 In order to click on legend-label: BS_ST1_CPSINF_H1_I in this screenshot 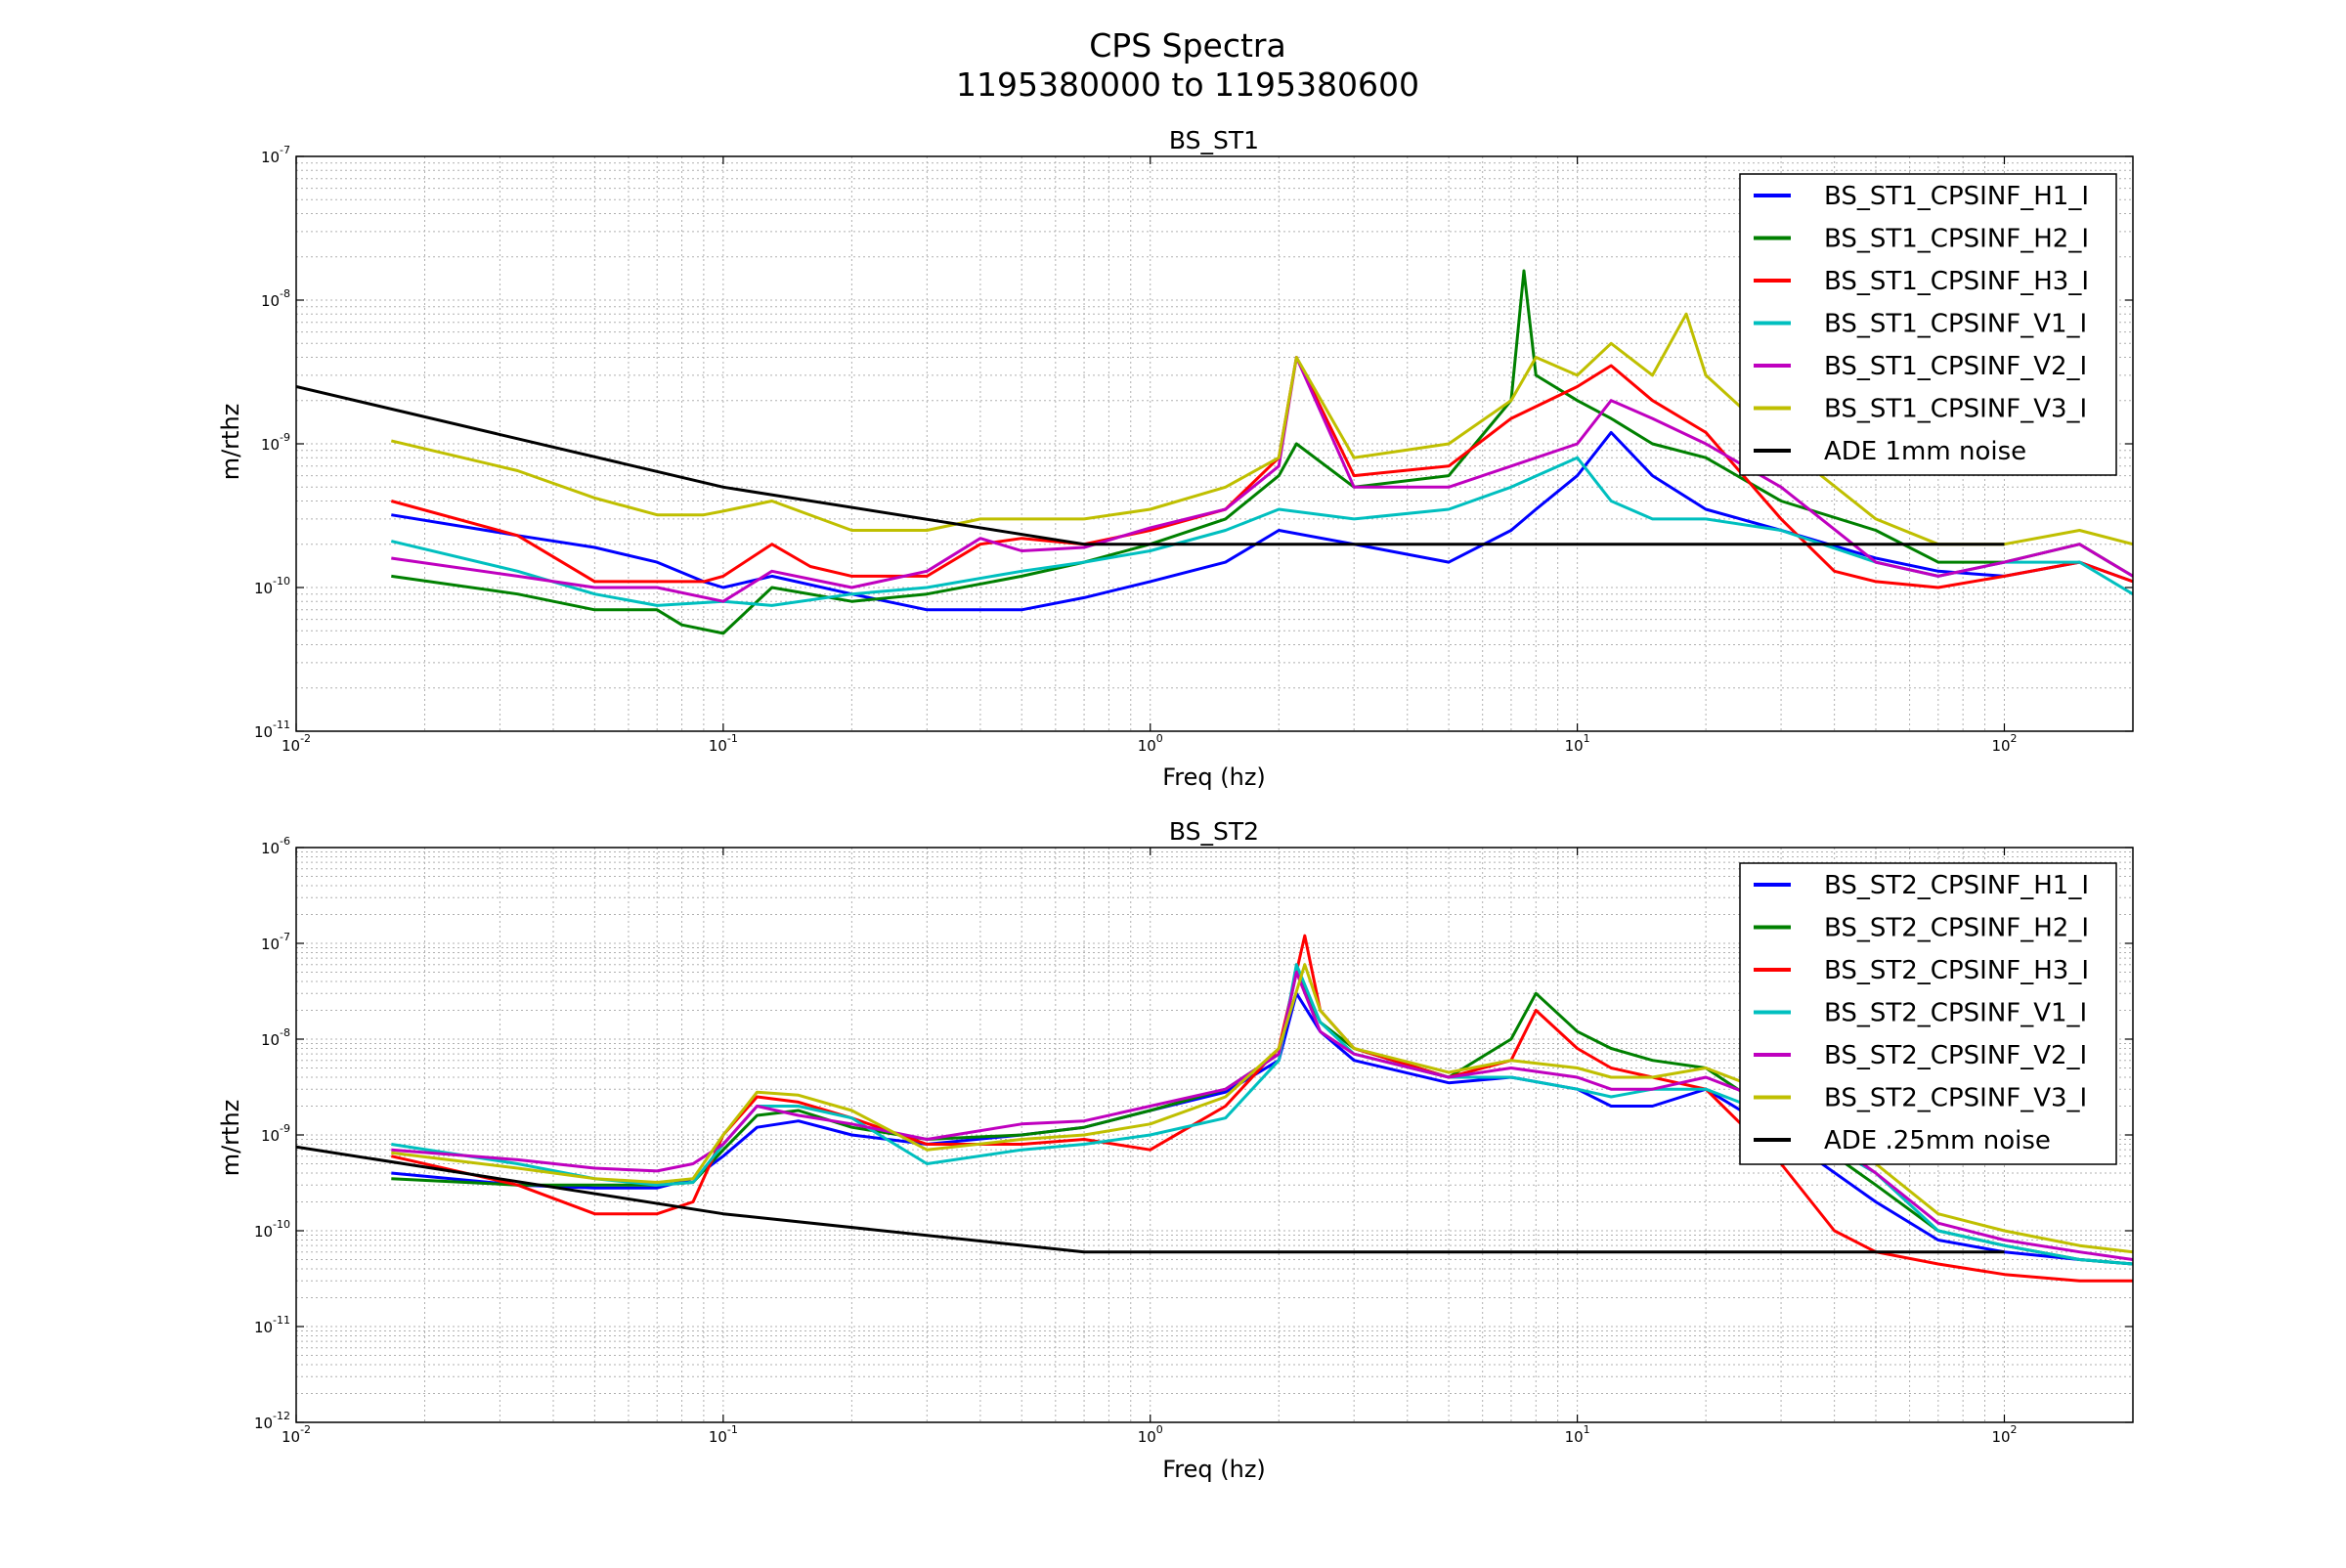, I will do `click(1957, 196)`.